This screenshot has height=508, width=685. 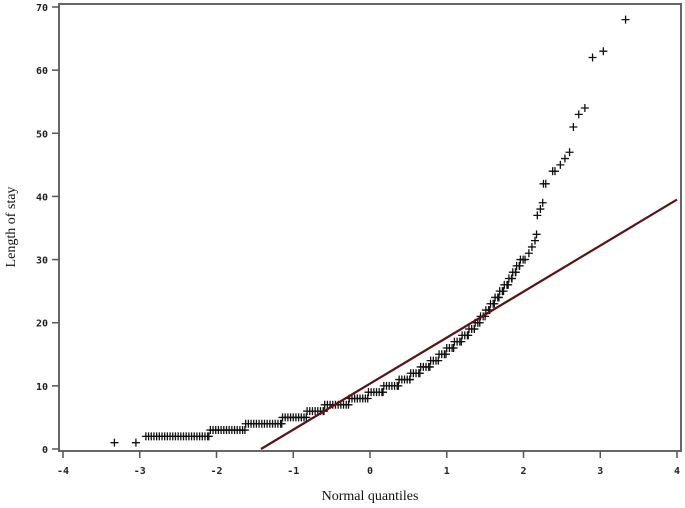 What do you see at coordinates (45, 450) in the screenshot?
I see `y-tick-label: 0` at bounding box center [45, 450].